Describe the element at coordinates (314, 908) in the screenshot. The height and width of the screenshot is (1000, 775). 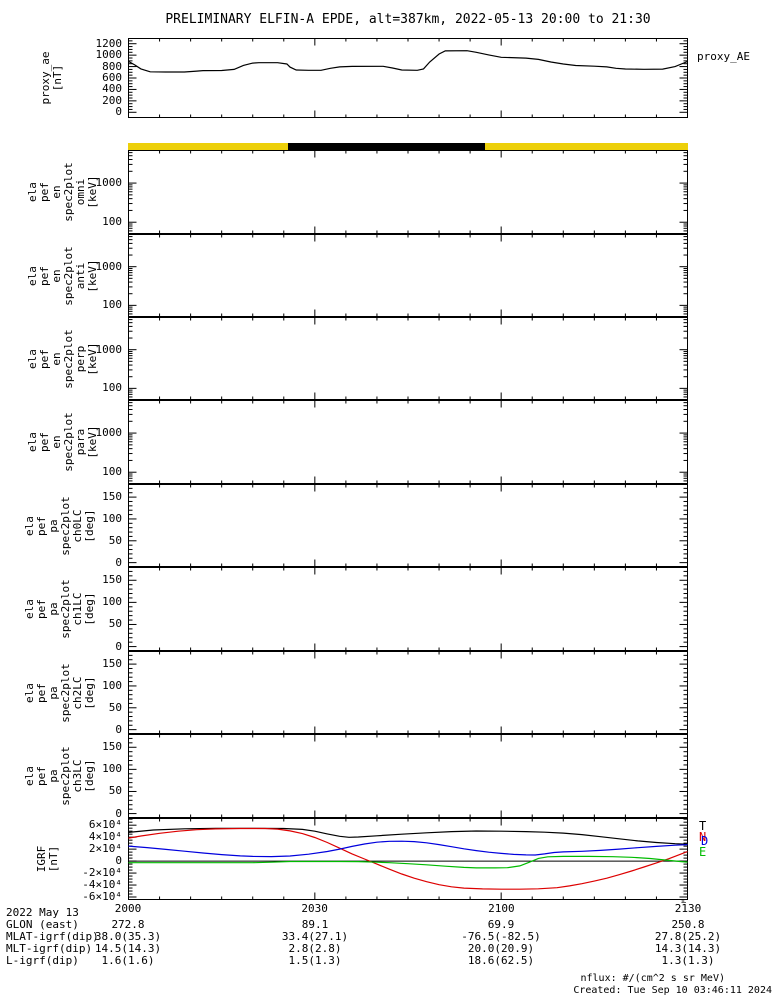
I see `xtick-label-2030: 2030` at that location.